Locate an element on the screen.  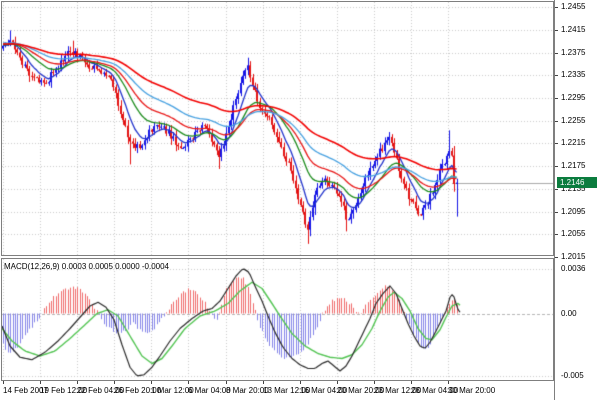
time-axis-label: 28 Mar 04:00 is located at coordinates (435, 390).